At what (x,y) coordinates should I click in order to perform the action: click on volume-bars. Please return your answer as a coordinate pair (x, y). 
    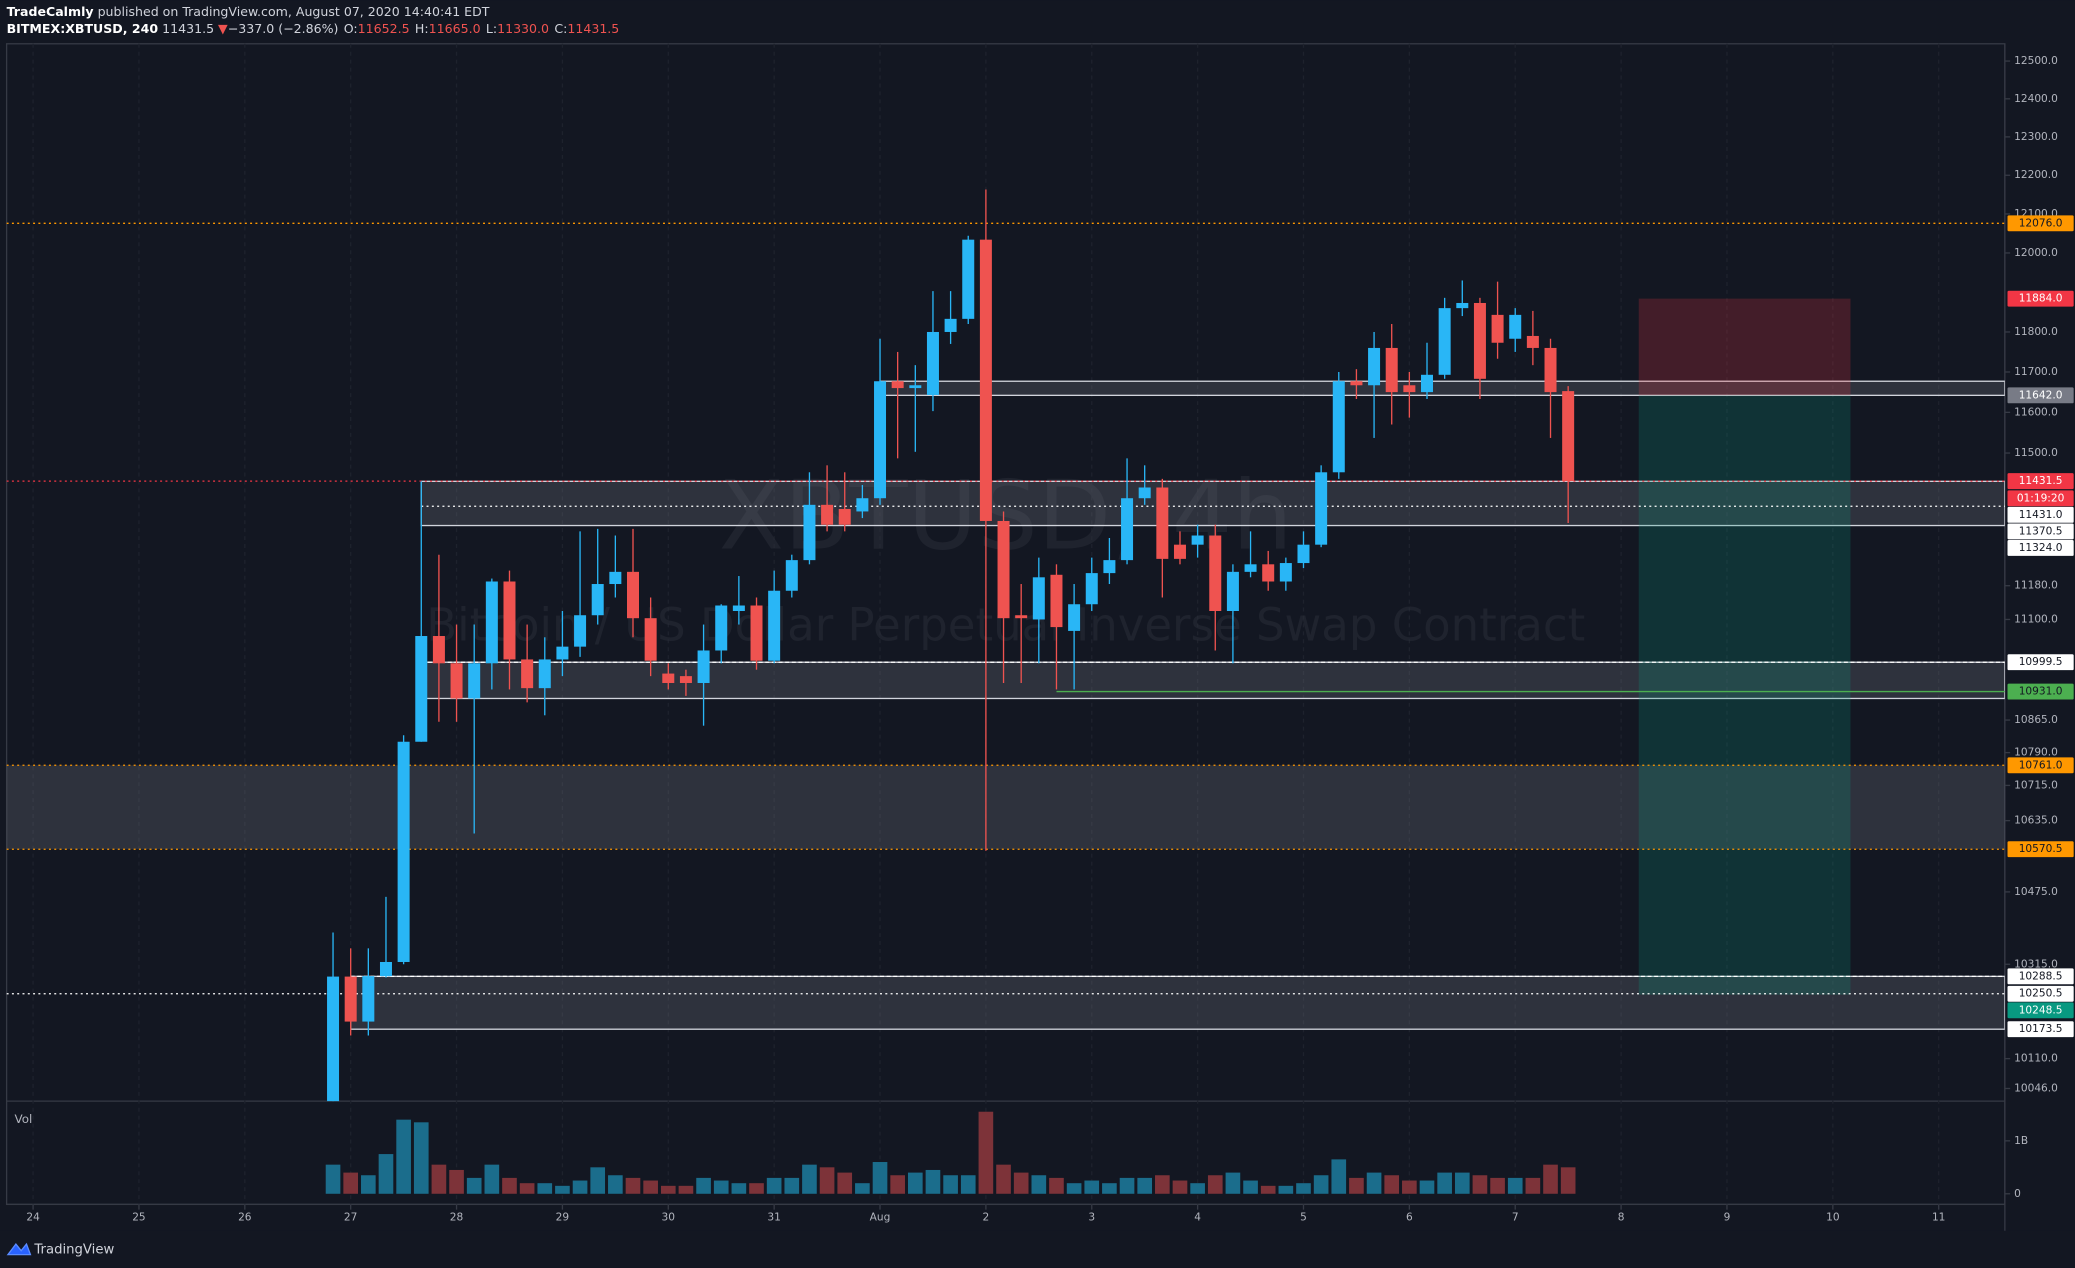
    Looking at the image, I should click on (950, 1152).